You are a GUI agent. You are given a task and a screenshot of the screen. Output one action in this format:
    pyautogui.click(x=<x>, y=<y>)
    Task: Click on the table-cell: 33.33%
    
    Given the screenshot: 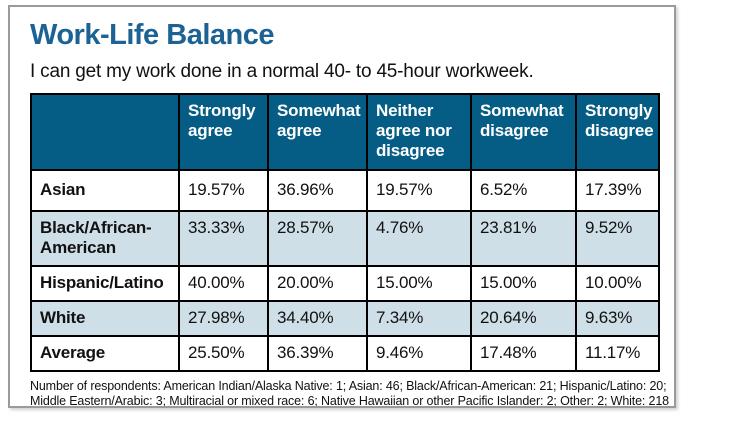 What is the action you would take?
    pyautogui.click(x=223, y=238)
    